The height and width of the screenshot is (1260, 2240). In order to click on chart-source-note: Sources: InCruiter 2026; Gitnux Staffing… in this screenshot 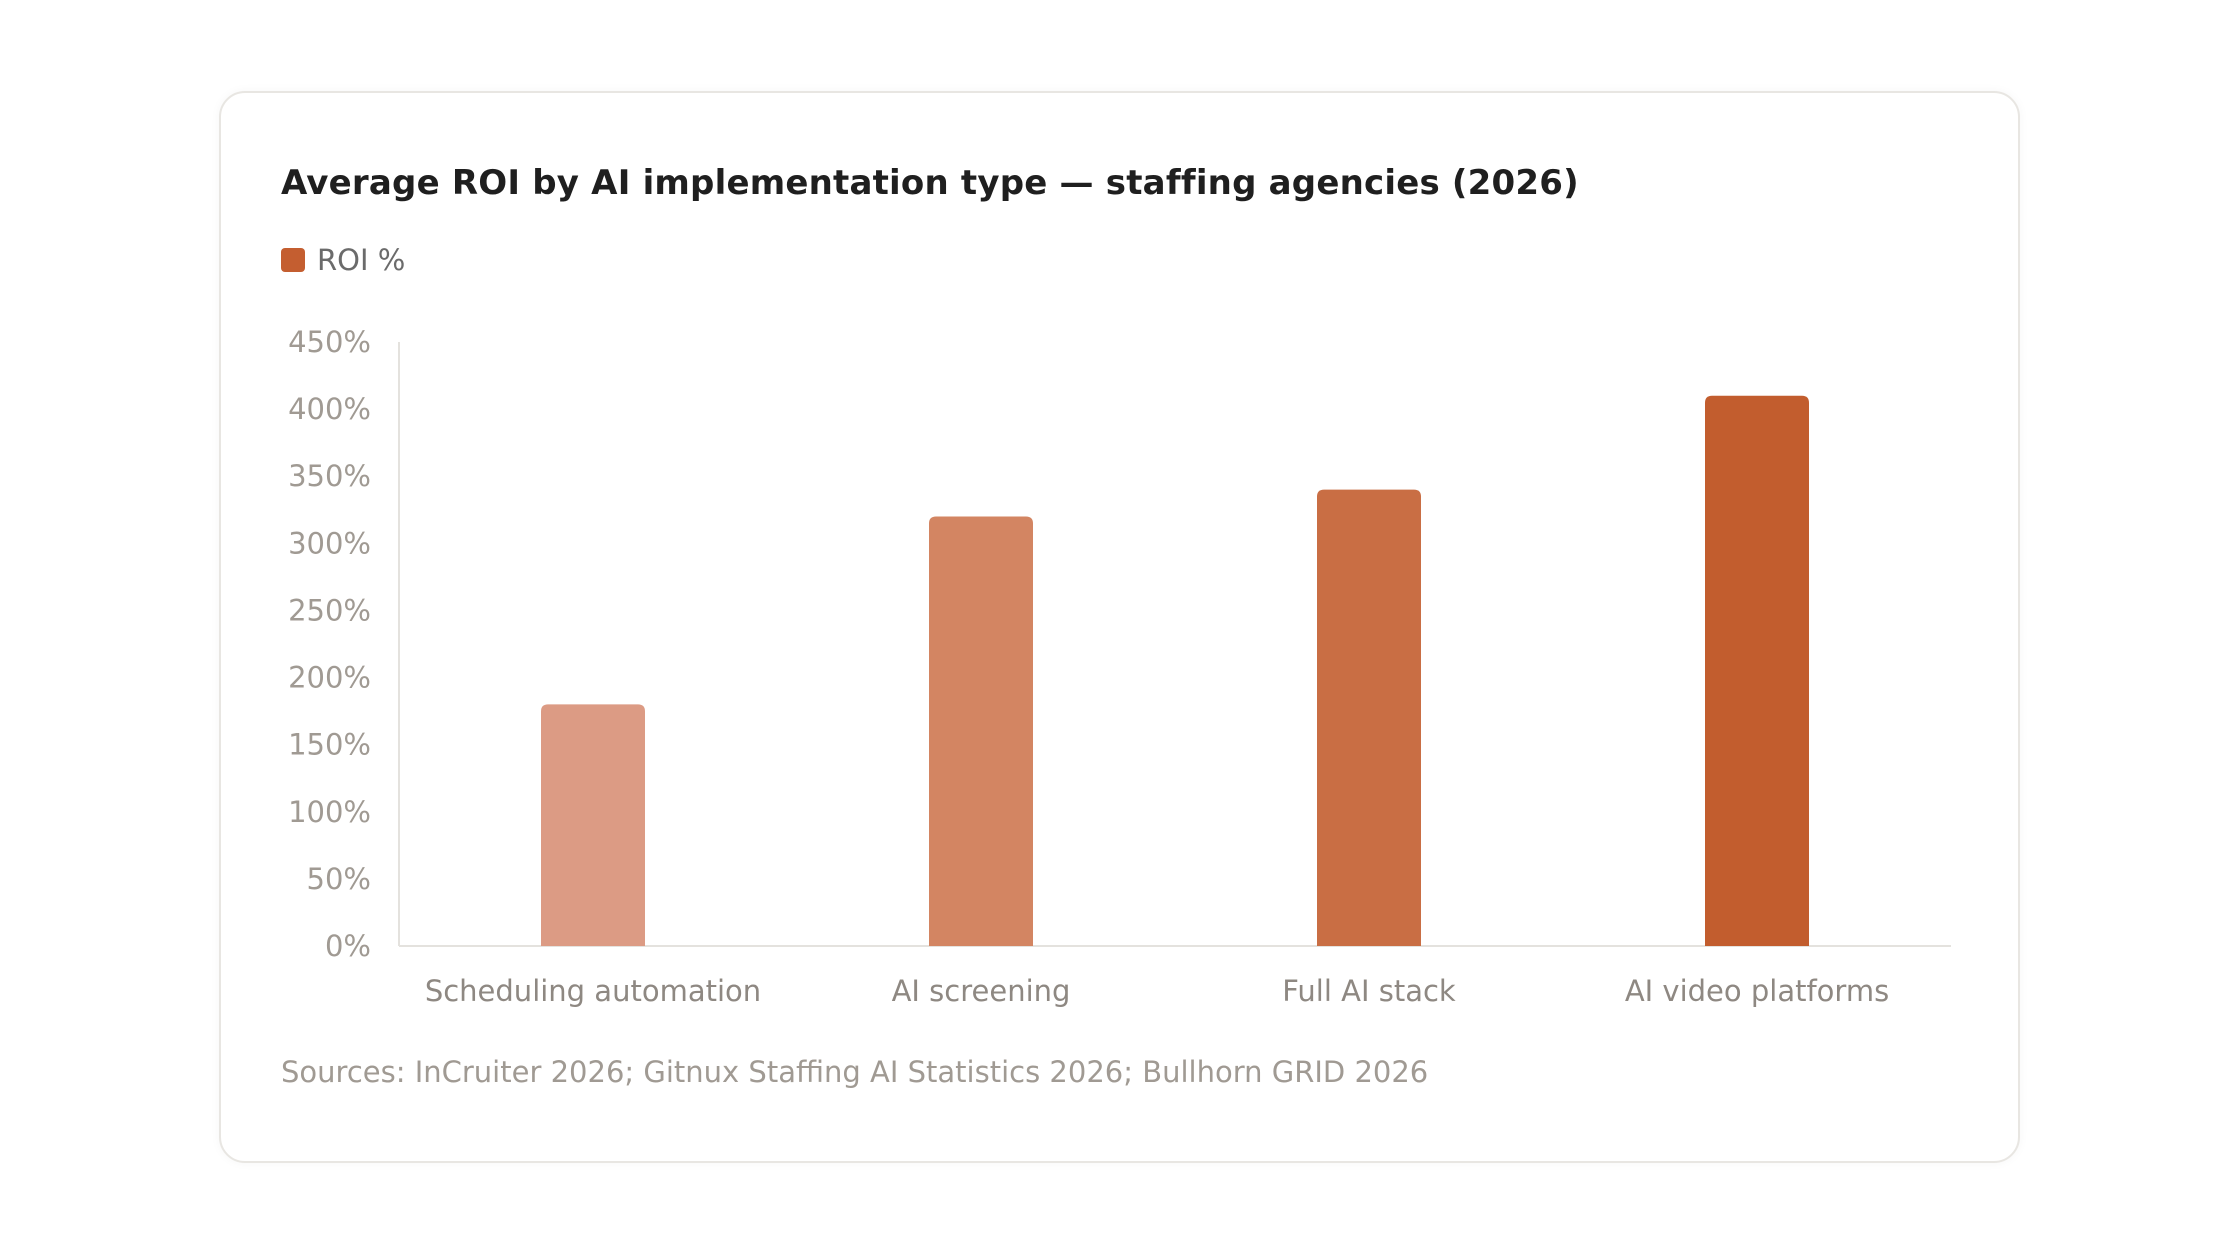, I will do `click(855, 1072)`.